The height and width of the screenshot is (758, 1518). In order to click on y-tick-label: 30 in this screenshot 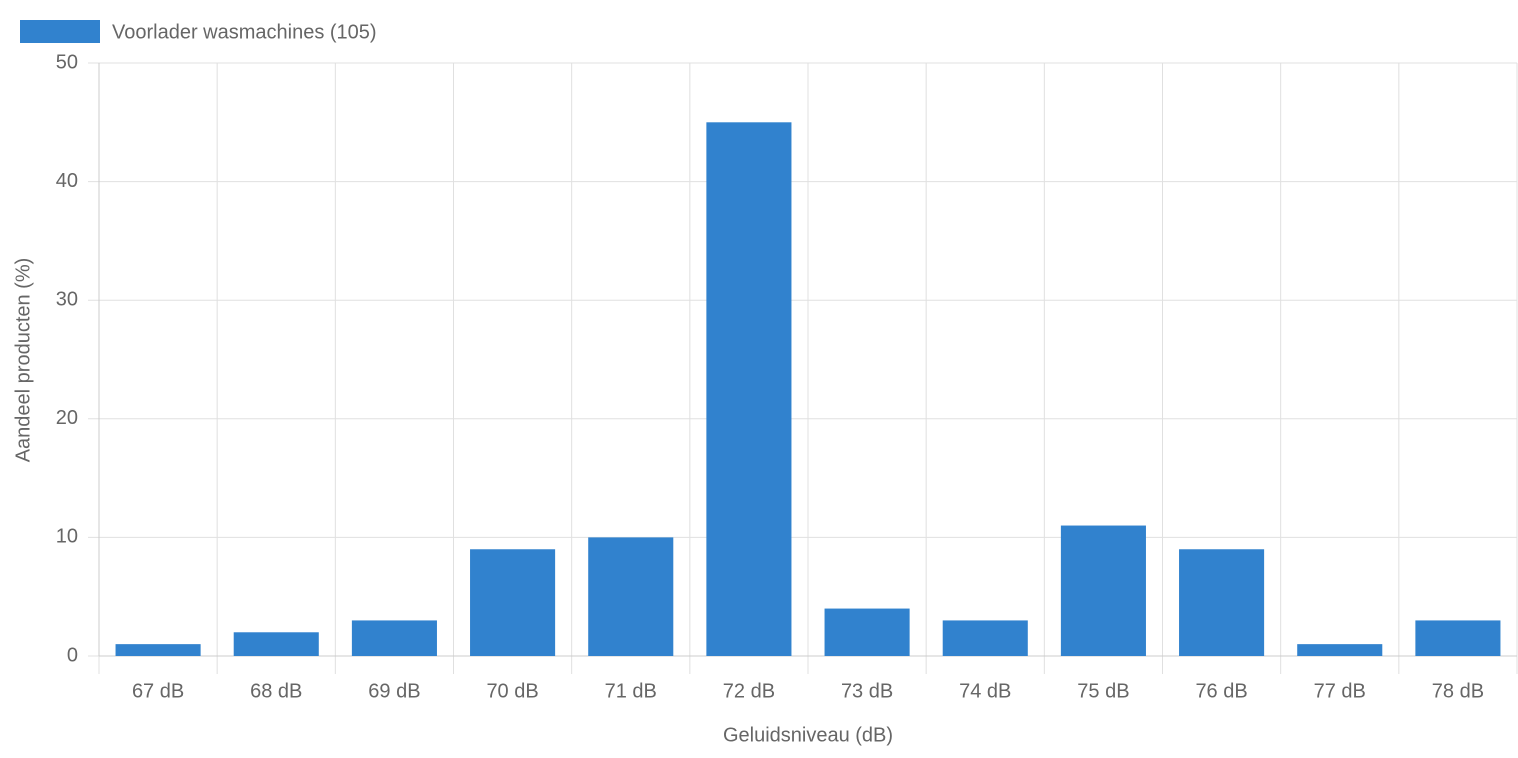, I will do `click(67, 299)`.